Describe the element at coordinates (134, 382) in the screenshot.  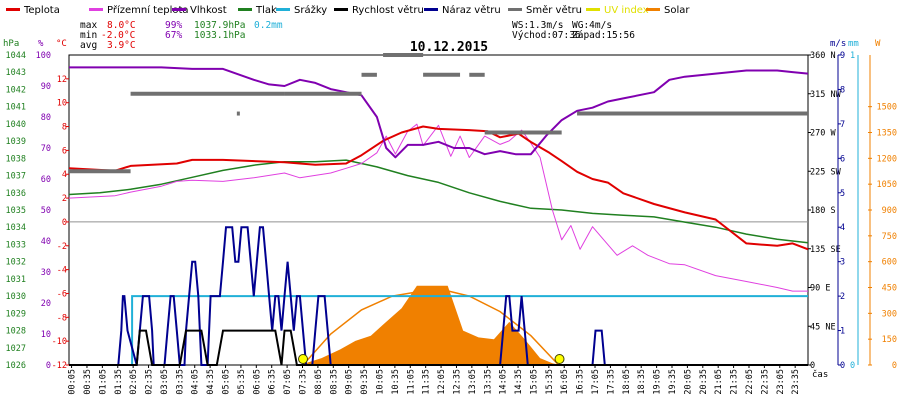
I see `x-axis-tick-label: 02:05` at that location.